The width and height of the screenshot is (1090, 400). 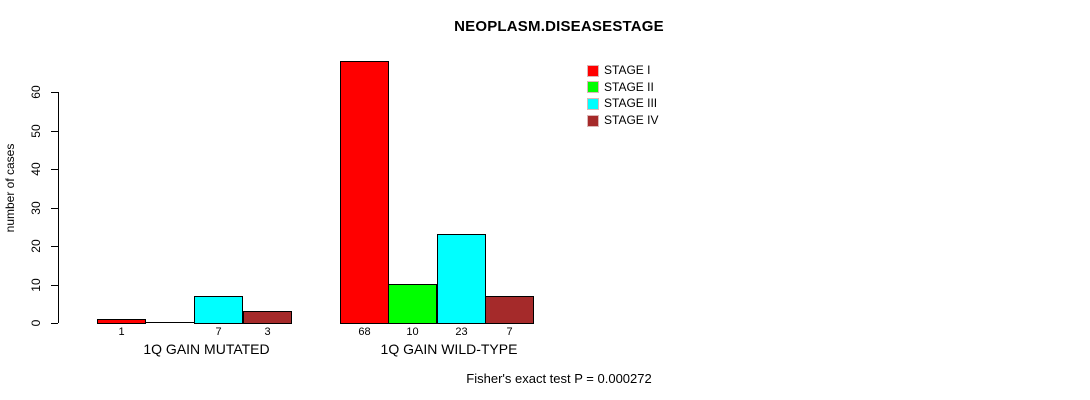 What do you see at coordinates (36, 169) in the screenshot?
I see `y-axis-tick-label: 40` at bounding box center [36, 169].